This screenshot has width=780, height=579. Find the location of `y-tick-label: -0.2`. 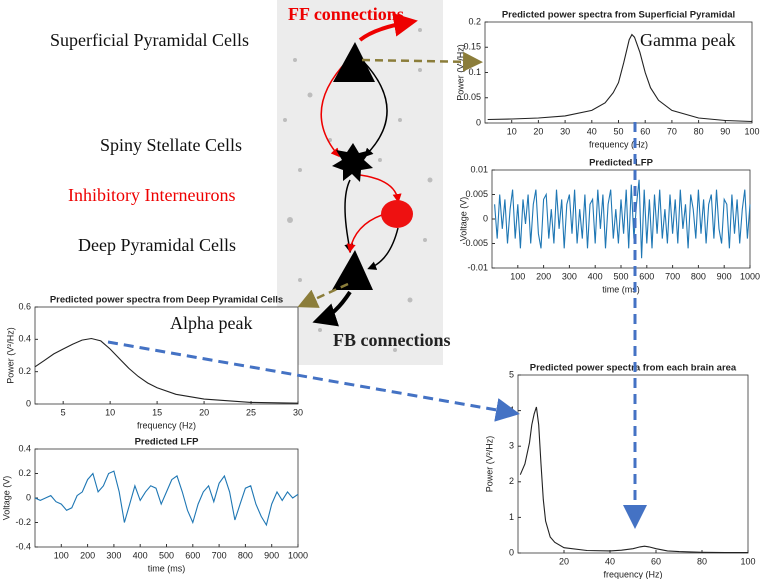

y-tick-label: -0.2 is located at coordinates (23, 522).